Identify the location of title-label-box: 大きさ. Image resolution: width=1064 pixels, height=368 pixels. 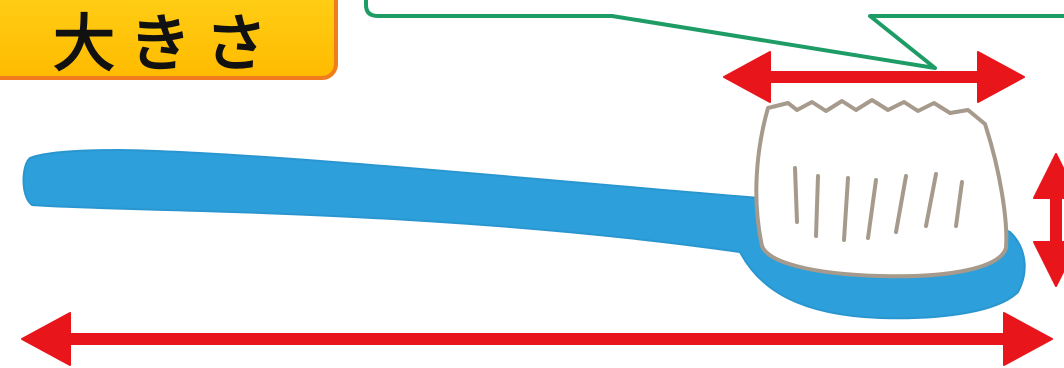
(169, 40).